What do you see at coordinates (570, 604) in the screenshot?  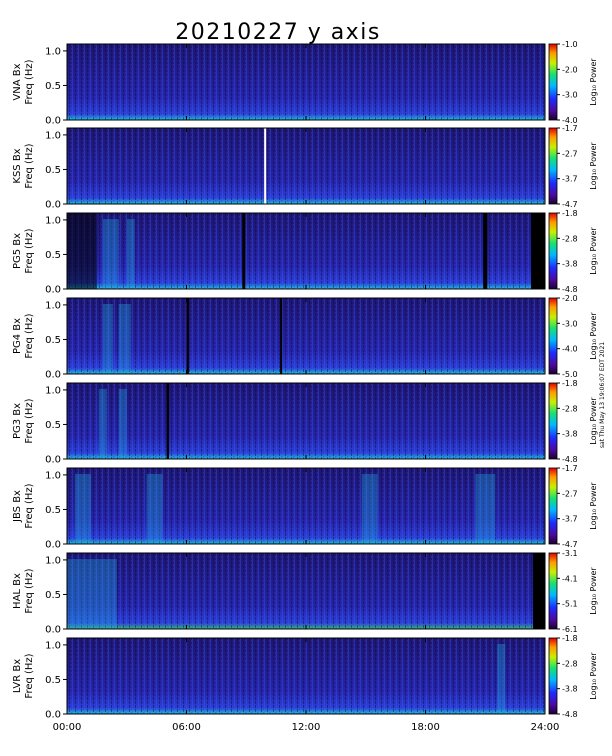 I see `colorbar-tick-label: -5.1` at bounding box center [570, 604].